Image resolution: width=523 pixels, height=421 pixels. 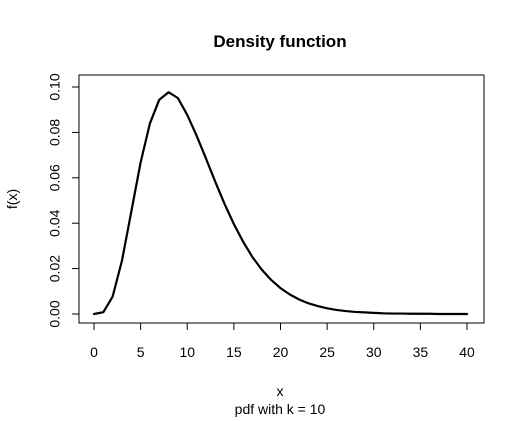 I want to click on x-tick-label: 15, so click(x=234, y=352).